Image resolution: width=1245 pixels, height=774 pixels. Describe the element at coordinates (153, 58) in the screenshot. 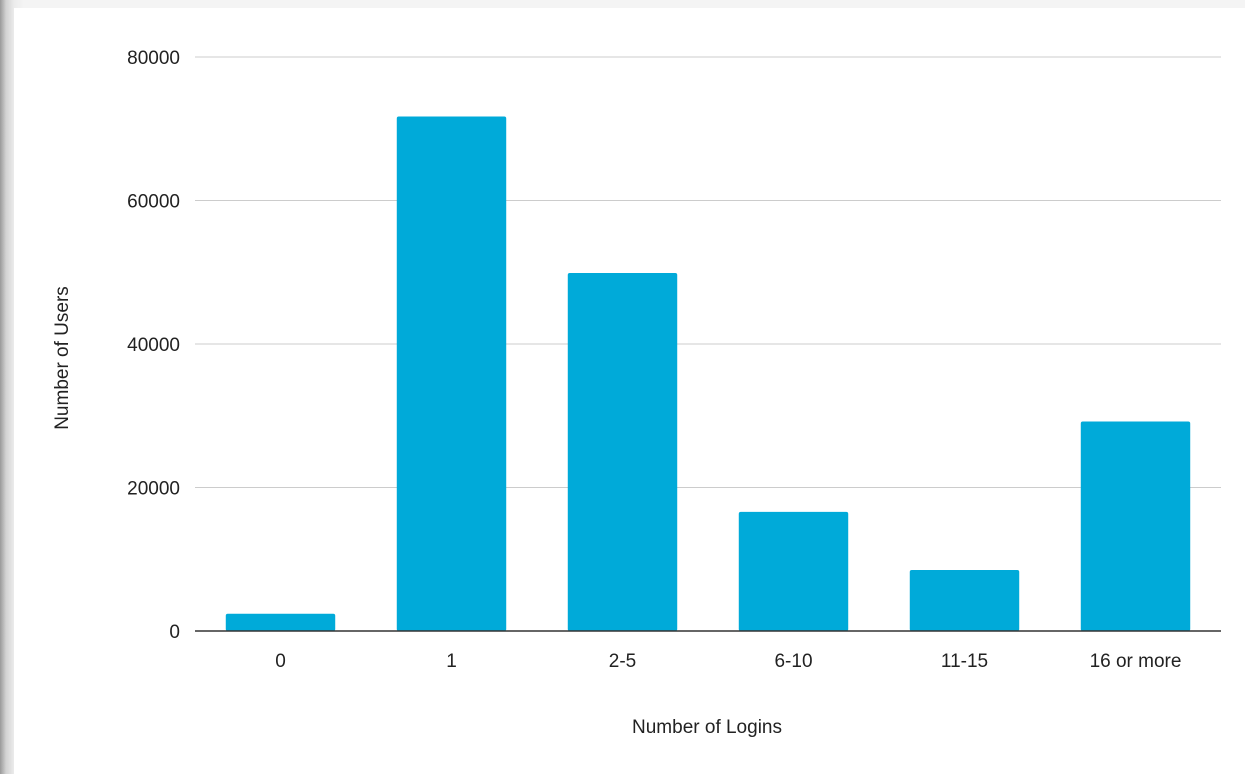

I see `y-tick-label: 80000` at that location.